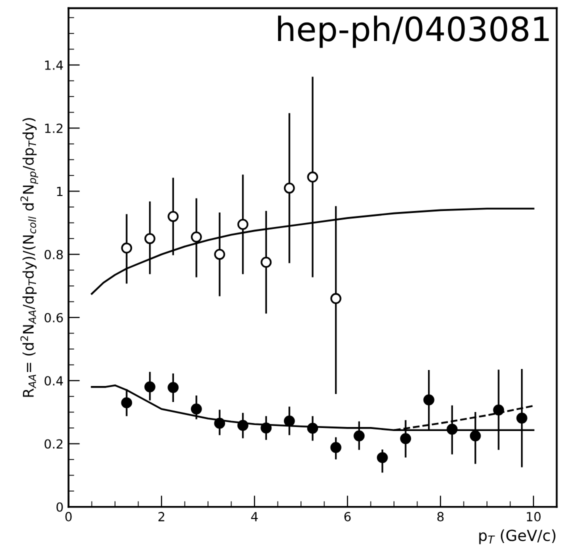 The width and height of the screenshot is (571, 545). Describe the element at coordinates (533, 517) in the screenshot. I see `x-tick-label: 10` at that location.